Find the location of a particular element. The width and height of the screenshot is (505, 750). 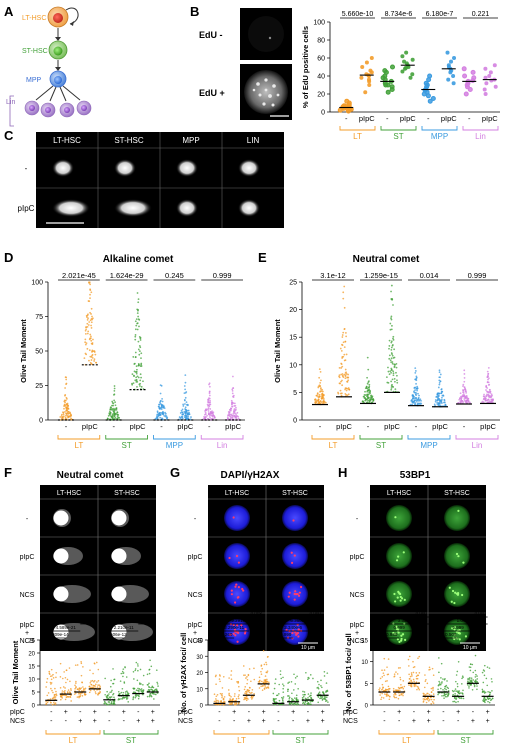

alk-group-label: Lin is located at coordinates (222, 445).